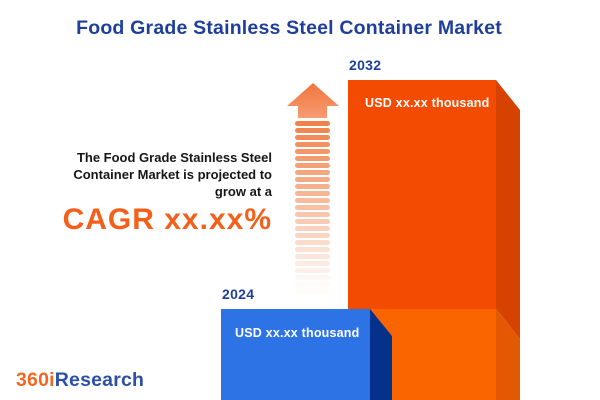 The width and height of the screenshot is (600, 400). I want to click on growth-arrow-stripes, so click(312, 208).